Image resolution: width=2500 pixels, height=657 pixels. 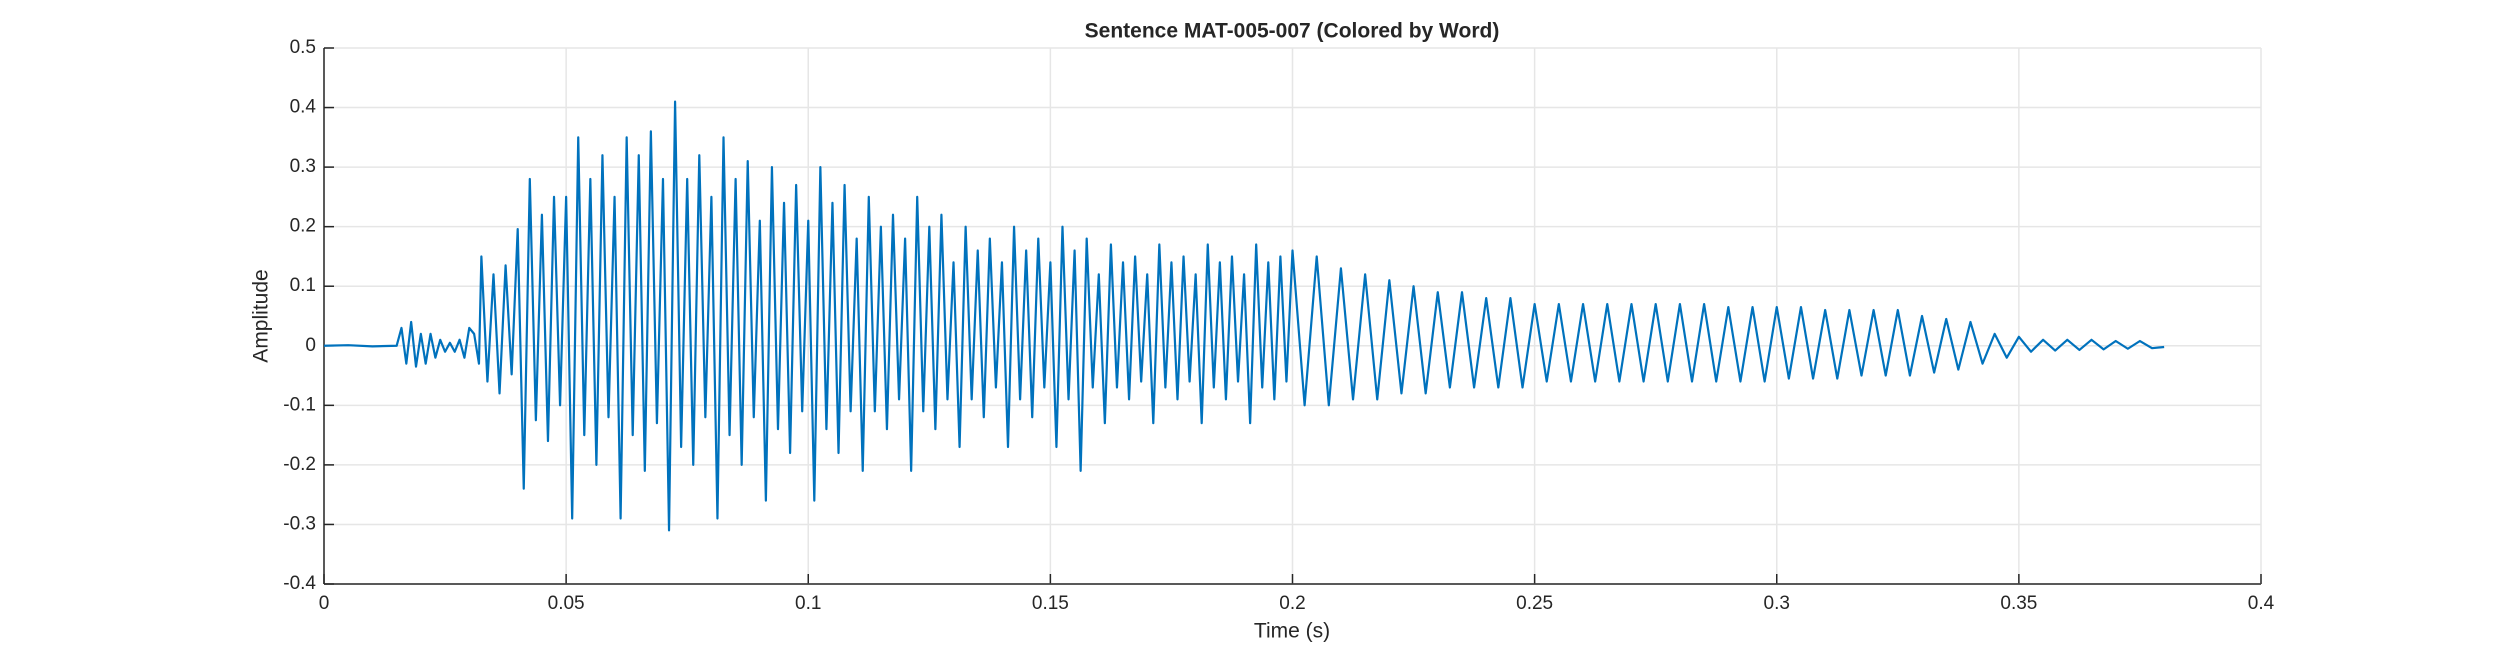 What do you see at coordinates (1292, 631) in the screenshot?
I see `x-axis-label: Time (s)` at bounding box center [1292, 631].